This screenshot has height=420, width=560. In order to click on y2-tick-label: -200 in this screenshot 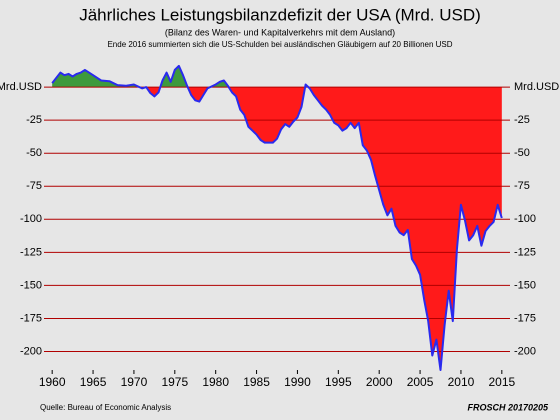, I will do `click(525, 351)`.